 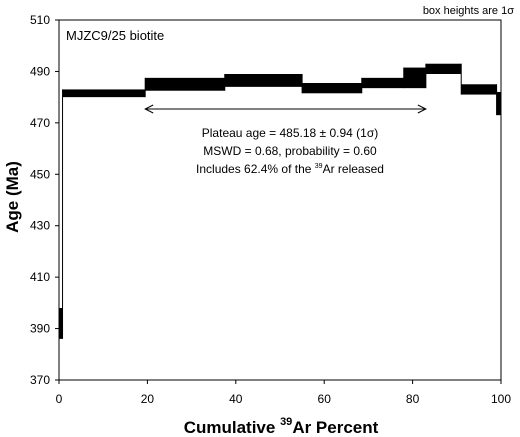 I want to click on x-tick-label: 20, so click(x=148, y=399).